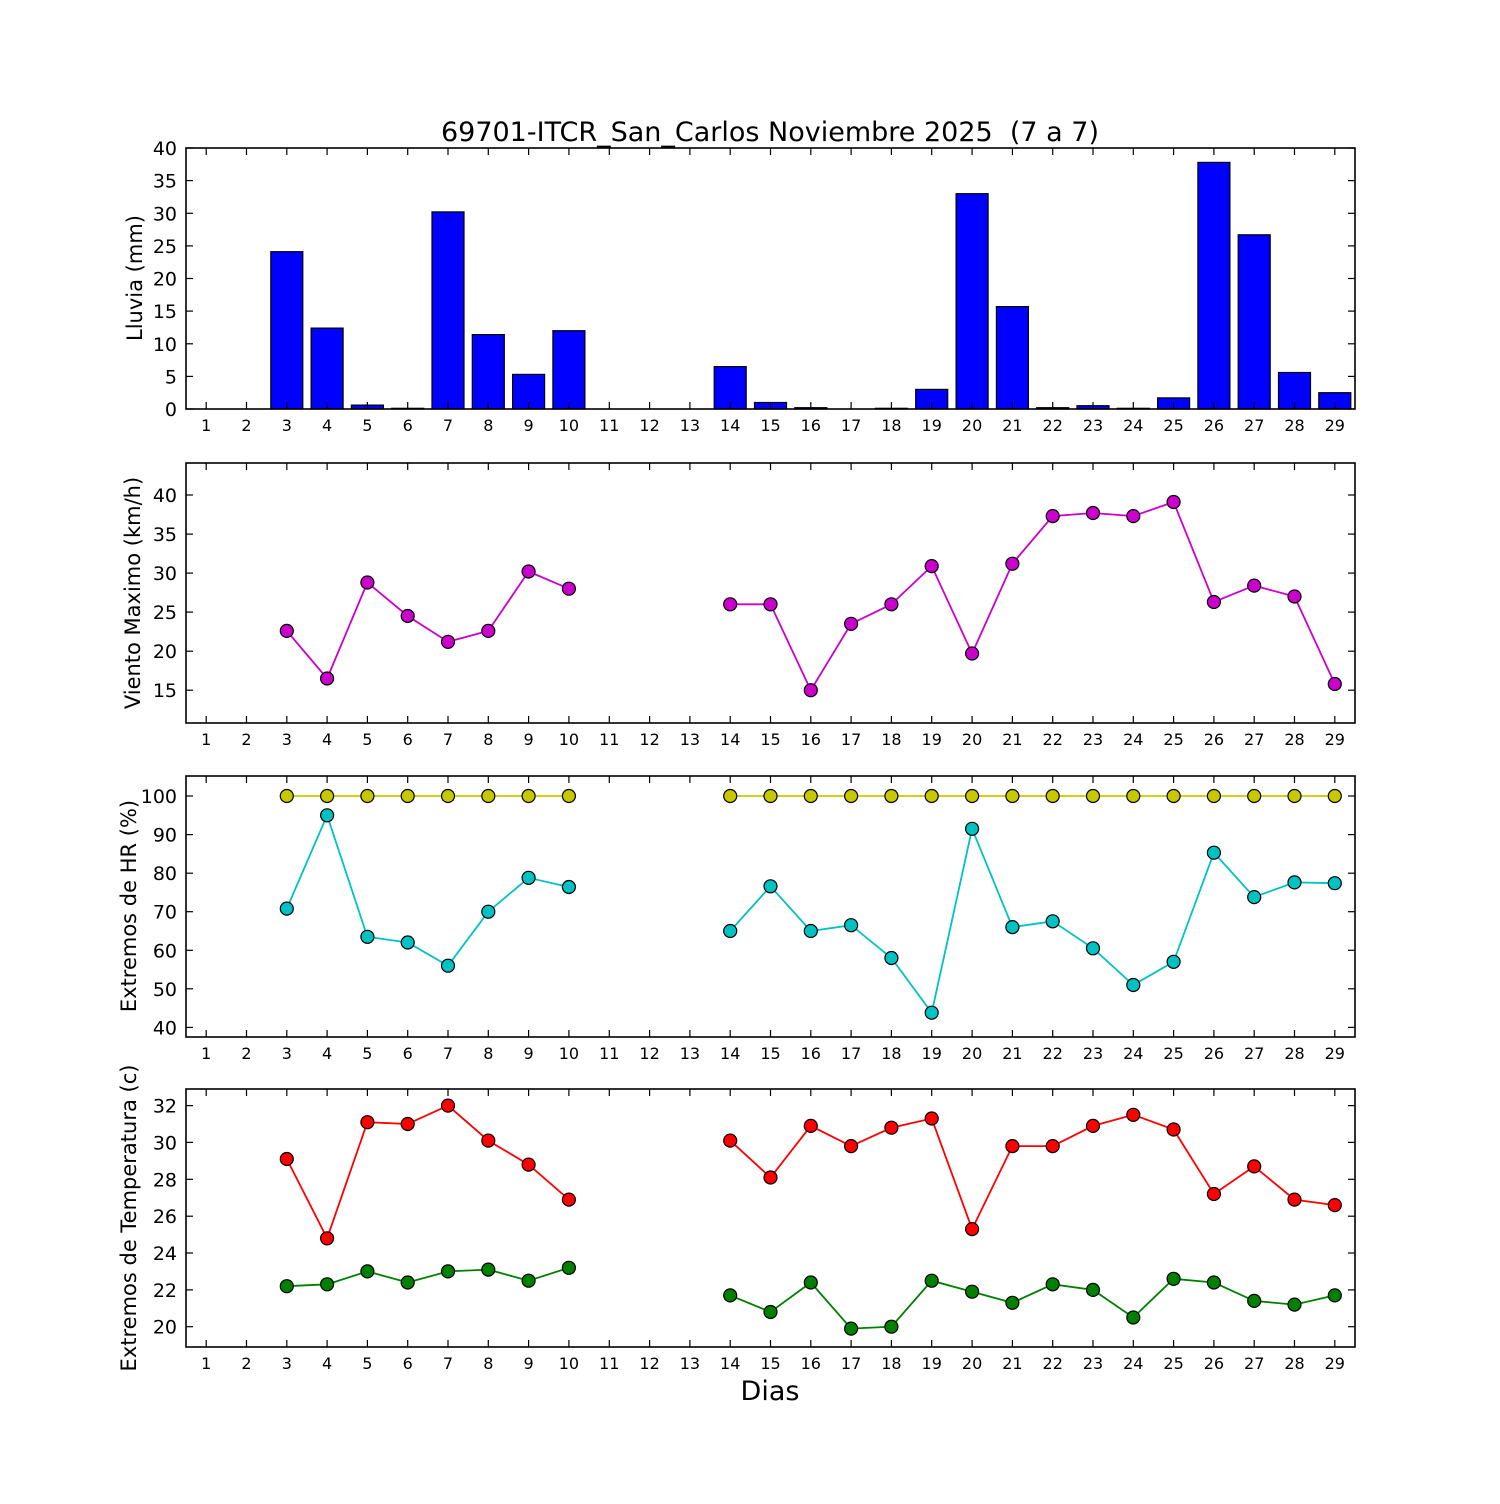 The height and width of the screenshot is (1504, 1500). Describe the element at coordinates (171, 410) in the screenshot. I see `y-tick-label: 0` at that location.